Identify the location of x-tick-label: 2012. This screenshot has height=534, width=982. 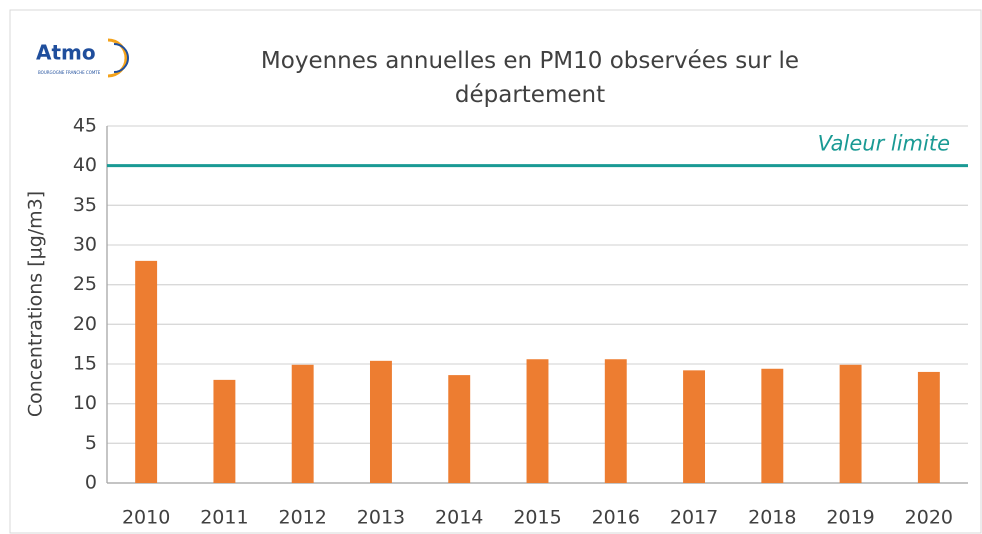
(303, 518).